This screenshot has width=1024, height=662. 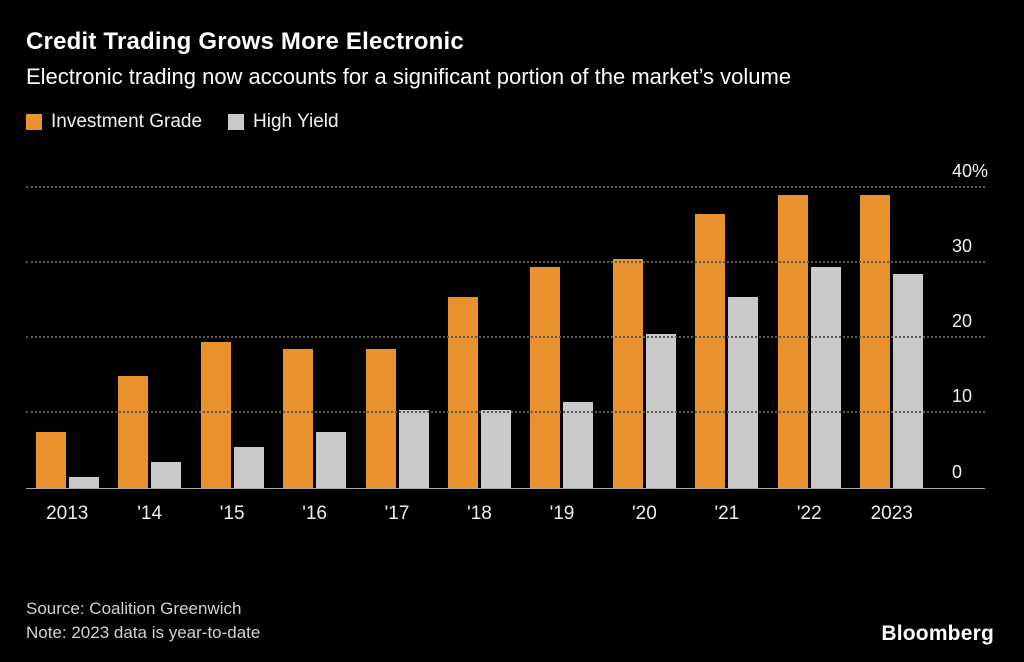 I want to click on x-tick-label: '22, so click(x=809, y=513).